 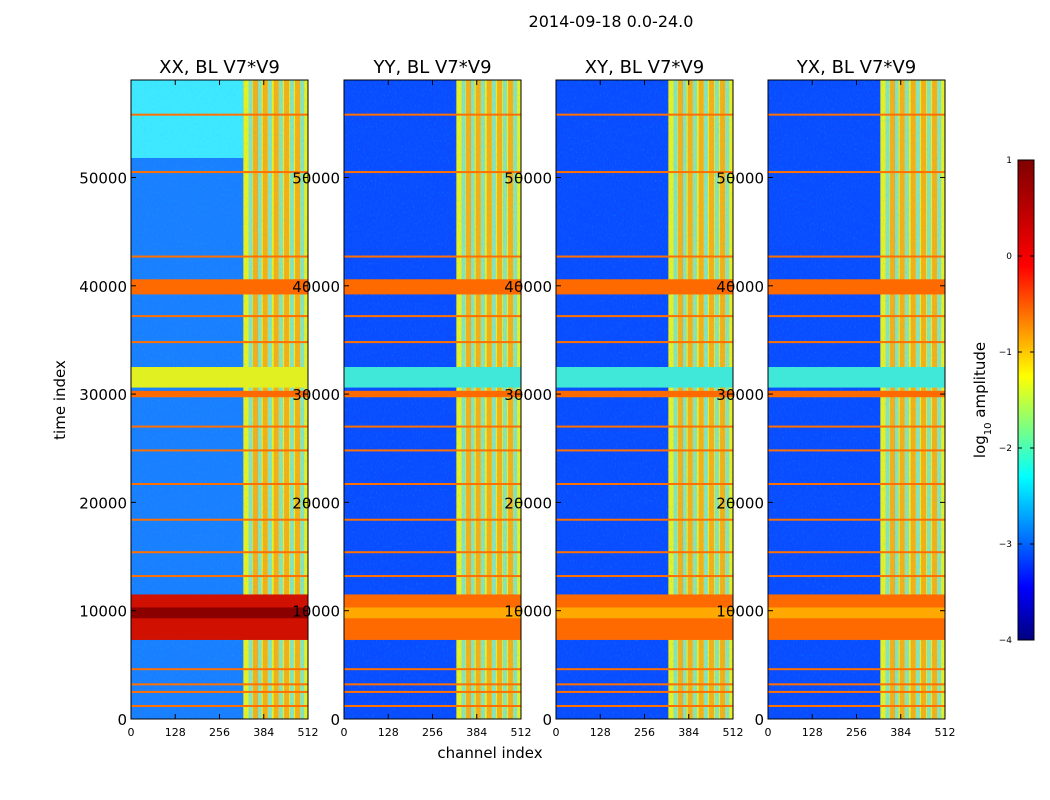 What do you see at coordinates (644, 377) in the screenshot?
I see `time-band` at bounding box center [644, 377].